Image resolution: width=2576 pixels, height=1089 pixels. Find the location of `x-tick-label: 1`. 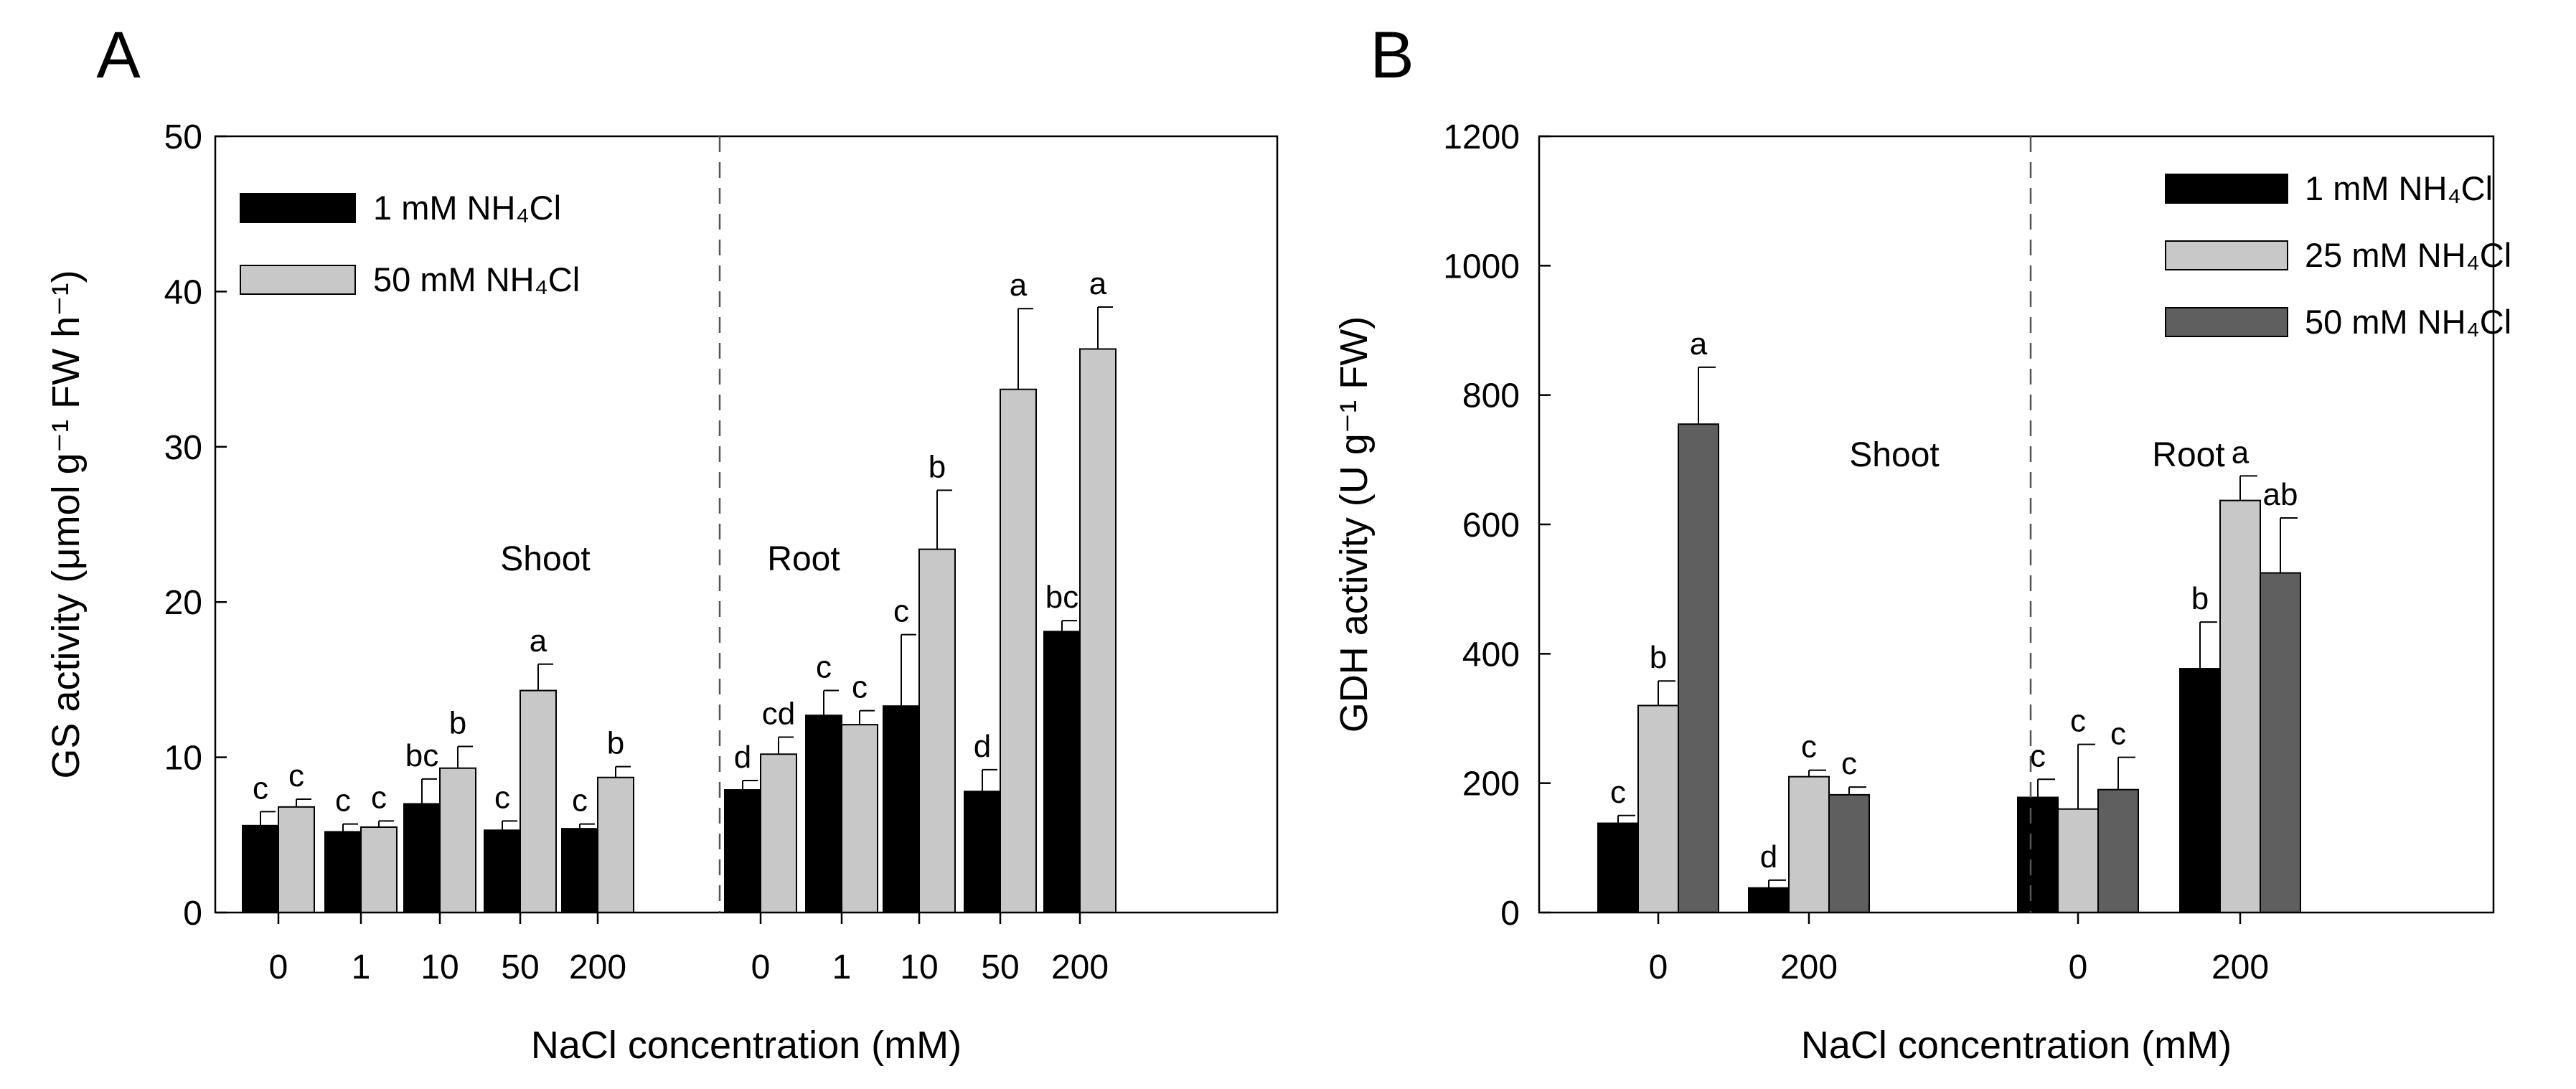

x-tick-label: 1 is located at coordinates (842, 967).